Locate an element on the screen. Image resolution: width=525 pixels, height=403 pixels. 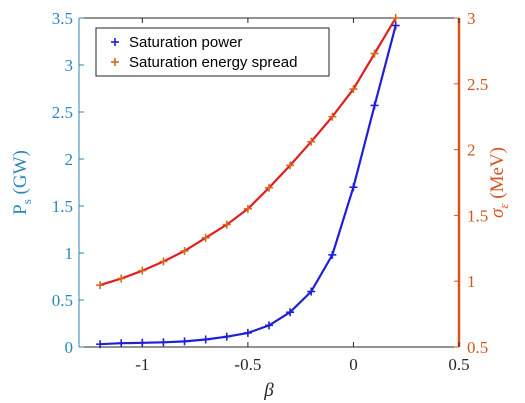
y-left-tick-label: 3 is located at coordinates (69, 65).